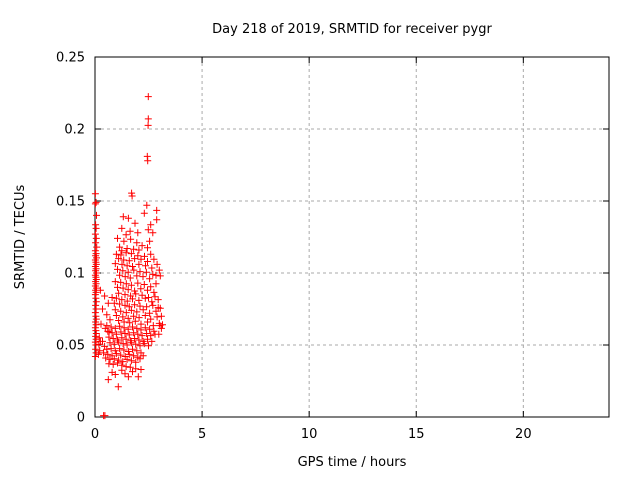  Describe the element at coordinates (309, 434) in the screenshot. I see `x-tick-label: 10` at that location.